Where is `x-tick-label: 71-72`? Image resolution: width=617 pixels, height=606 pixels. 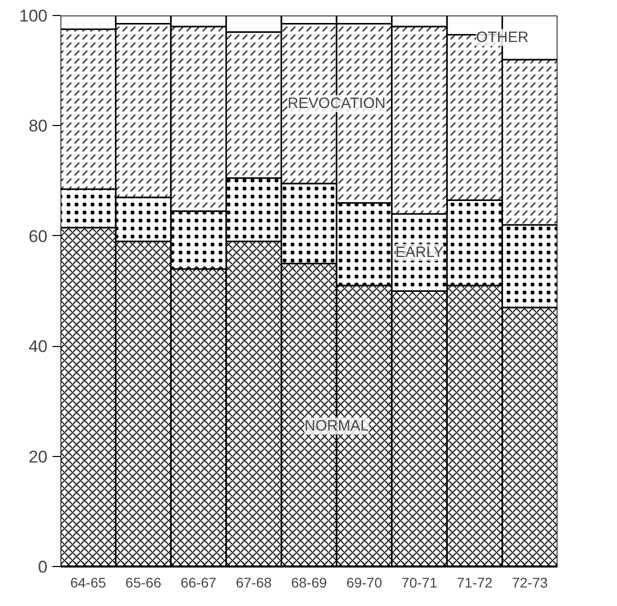
x-tick-label: 71-72 is located at coordinates (474, 582).